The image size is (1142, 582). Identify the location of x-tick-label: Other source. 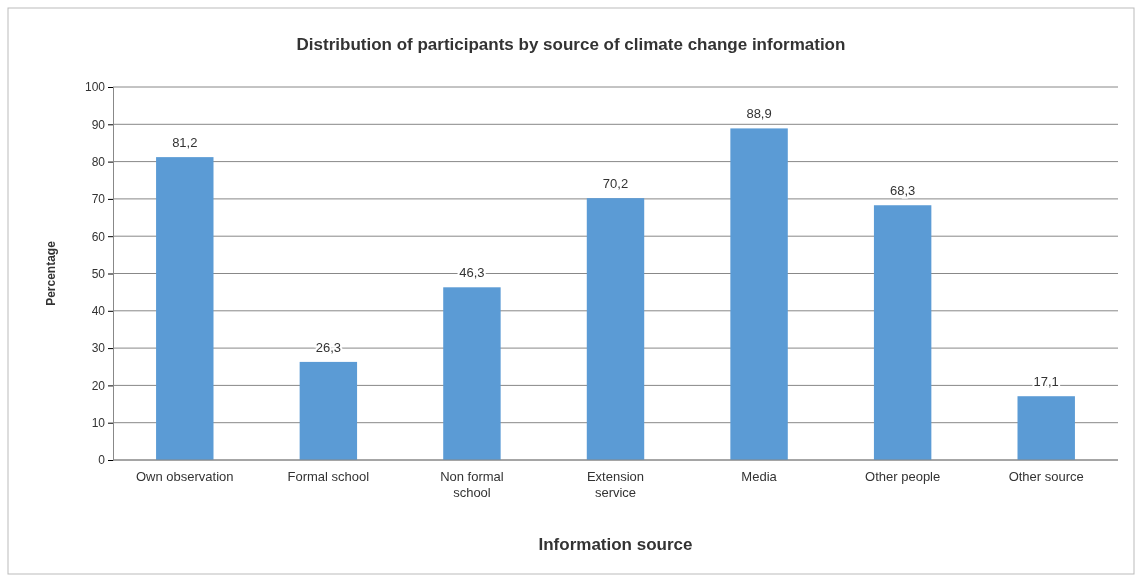
(1046, 477).